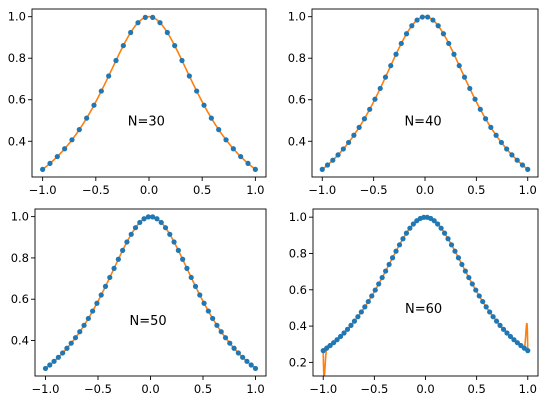 The width and height of the screenshot is (548, 413). I want to click on x-tick-label: −1.0, so click(323, 389).